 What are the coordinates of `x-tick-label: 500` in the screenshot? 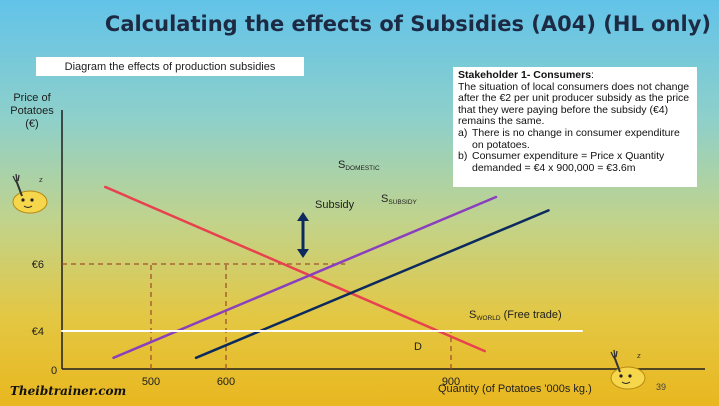 It's located at (151, 382).